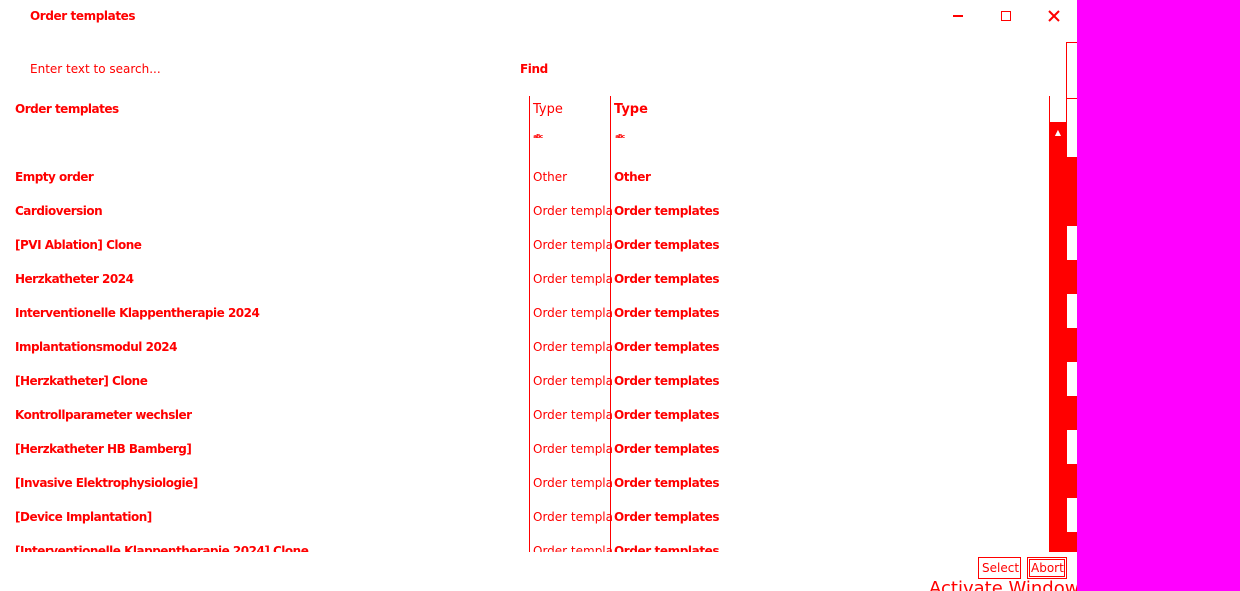 The width and height of the screenshot is (1240, 591). What do you see at coordinates (103, 449) in the screenshot?
I see `cell-template-name: [Herzkatheter HB Bamberg]` at bounding box center [103, 449].